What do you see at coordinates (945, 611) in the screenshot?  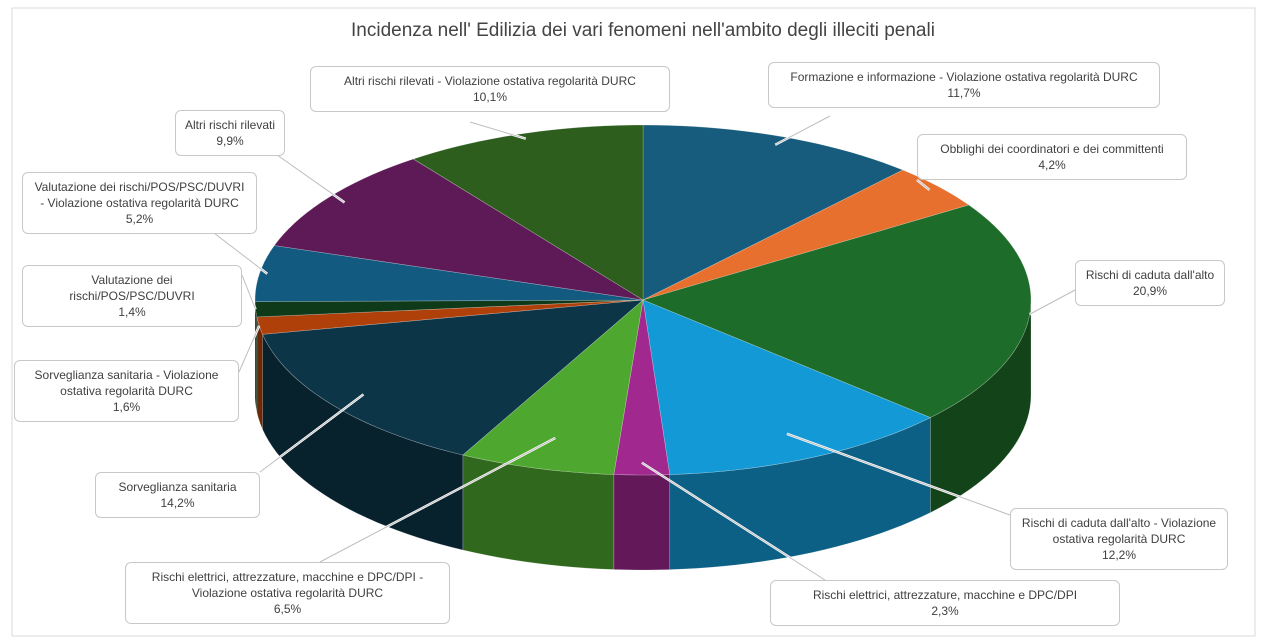 I see `label-value: 2,3%` at bounding box center [945, 611].